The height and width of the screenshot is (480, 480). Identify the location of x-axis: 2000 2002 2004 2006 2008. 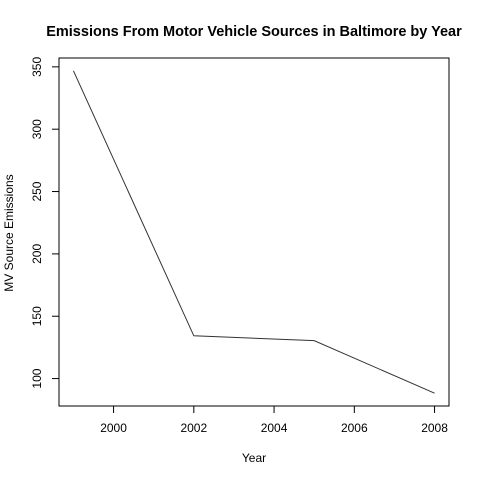
(274, 420).